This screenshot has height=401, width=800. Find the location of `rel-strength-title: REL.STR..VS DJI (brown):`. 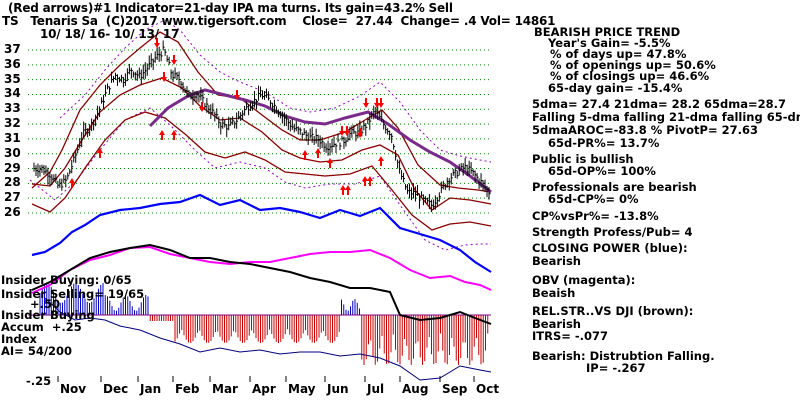

rel-strength-title: REL.STR..VS DJI (brown): is located at coordinates (613, 311).